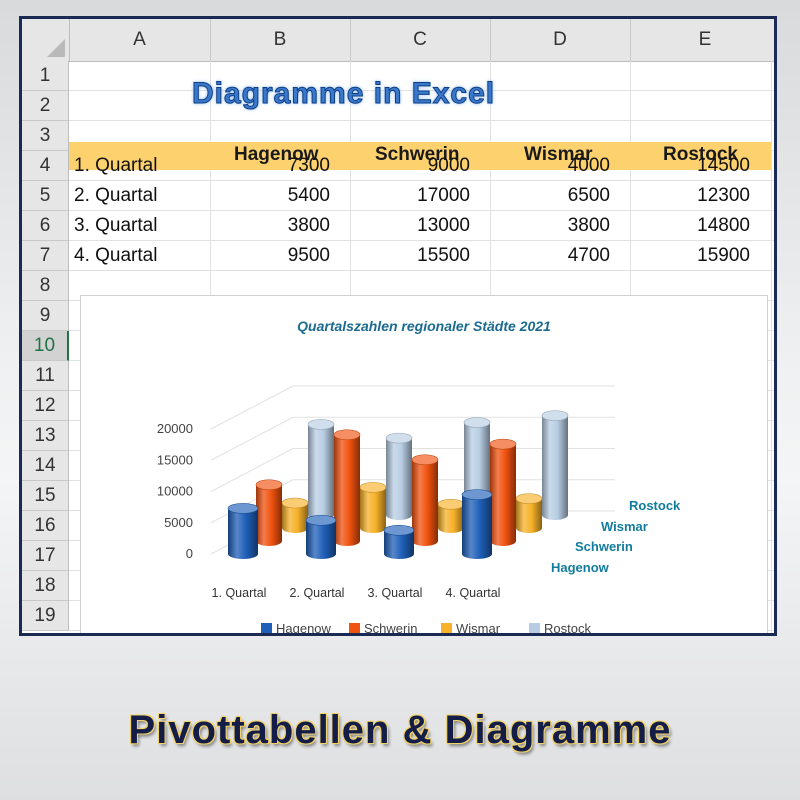  What do you see at coordinates (45, 496) in the screenshot?
I see `row-header-15: 15` at bounding box center [45, 496].